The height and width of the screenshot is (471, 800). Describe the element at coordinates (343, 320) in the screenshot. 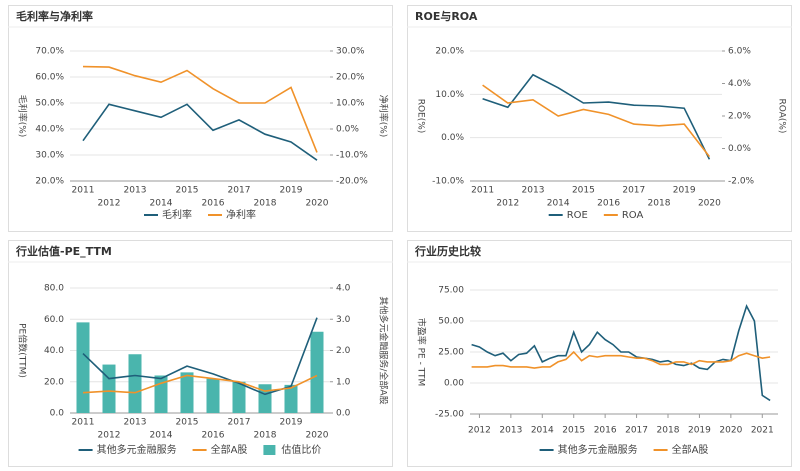

I see `y2-tick-label: 3.0` at that location.